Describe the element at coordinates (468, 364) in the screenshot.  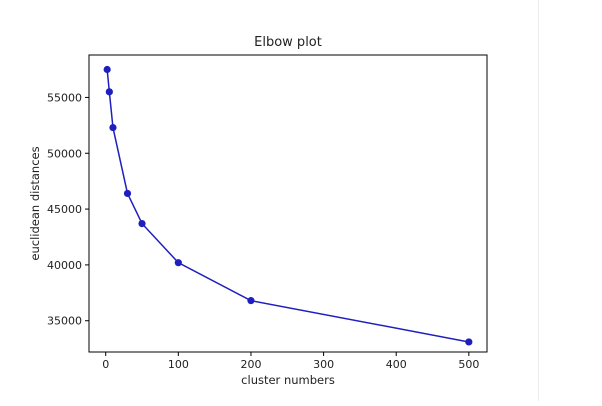
I see `x-tick-label: 500` at that location.